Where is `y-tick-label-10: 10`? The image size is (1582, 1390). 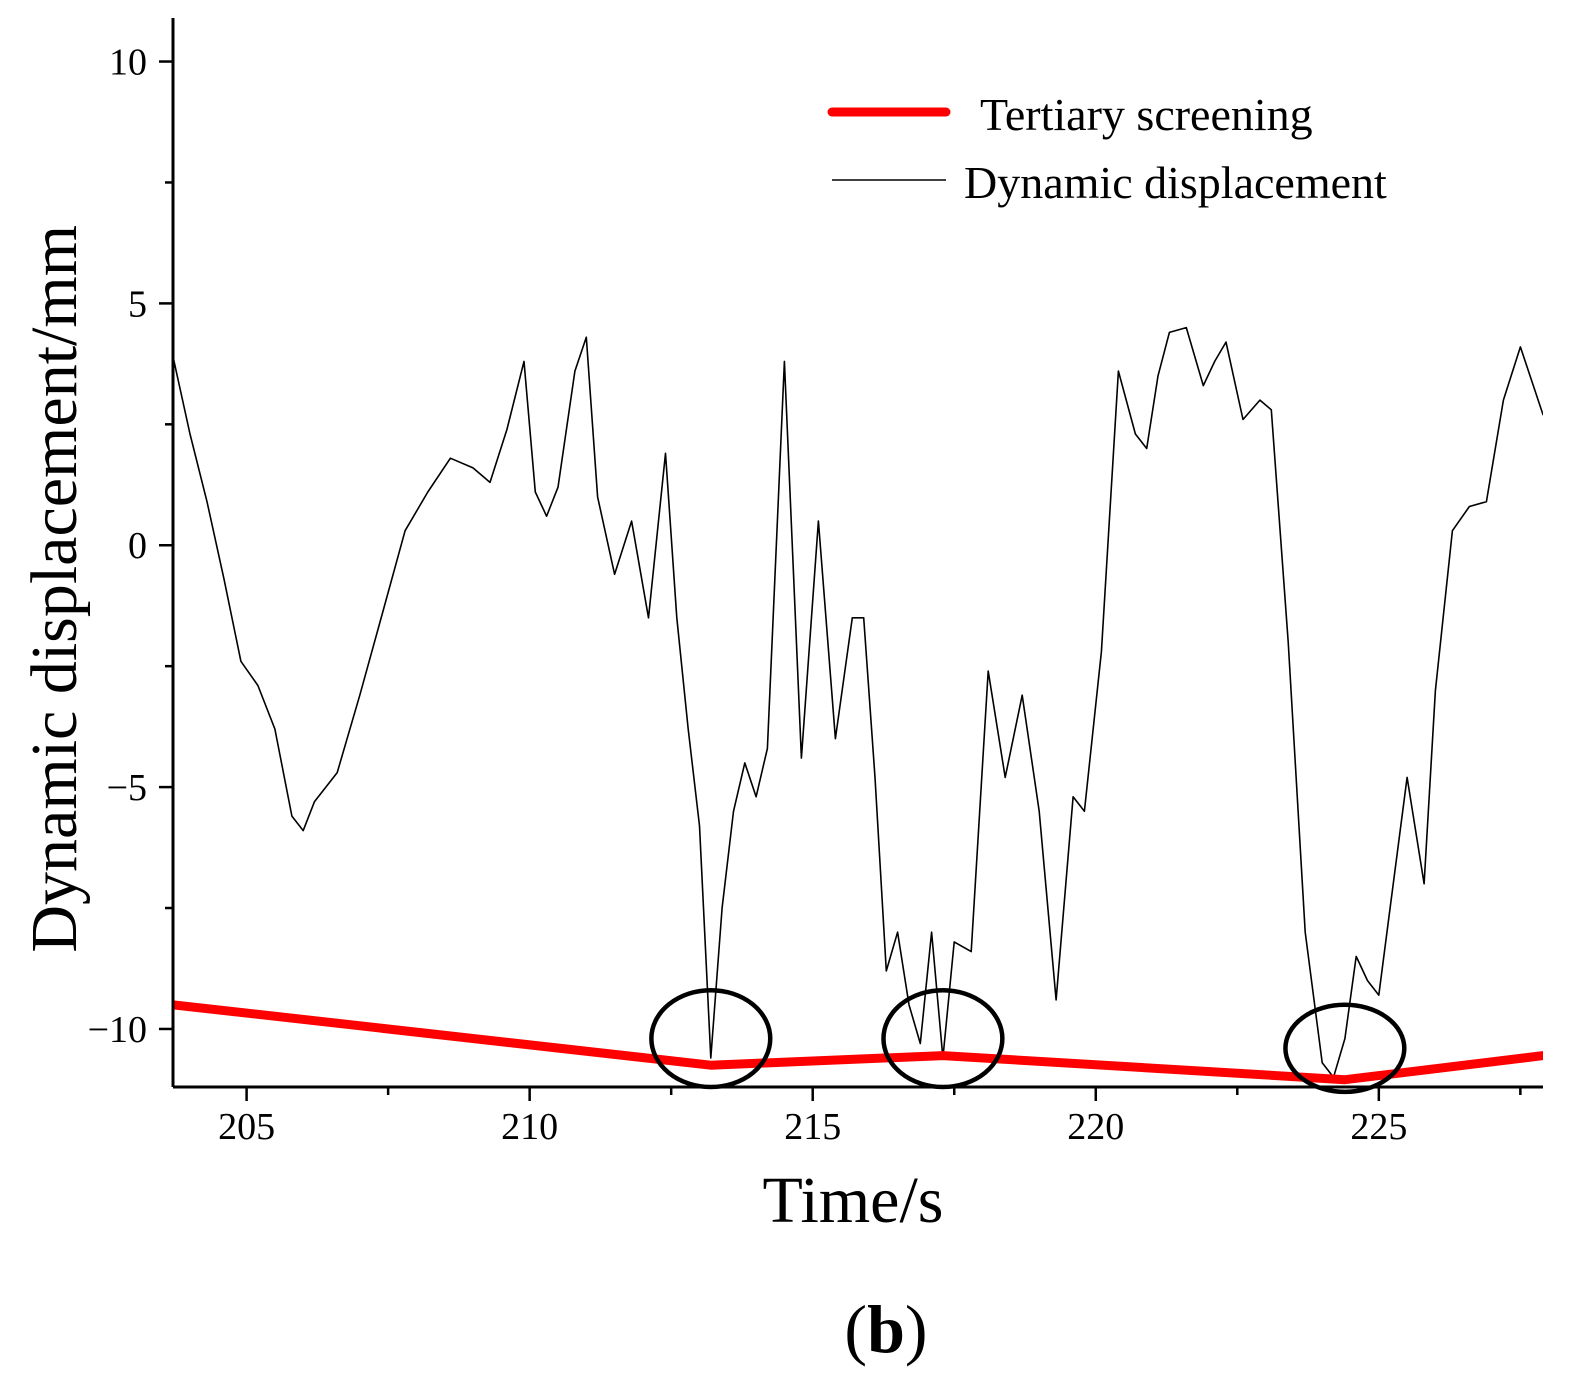
y-tick-label-10: 10 is located at coordinates (128, 63).